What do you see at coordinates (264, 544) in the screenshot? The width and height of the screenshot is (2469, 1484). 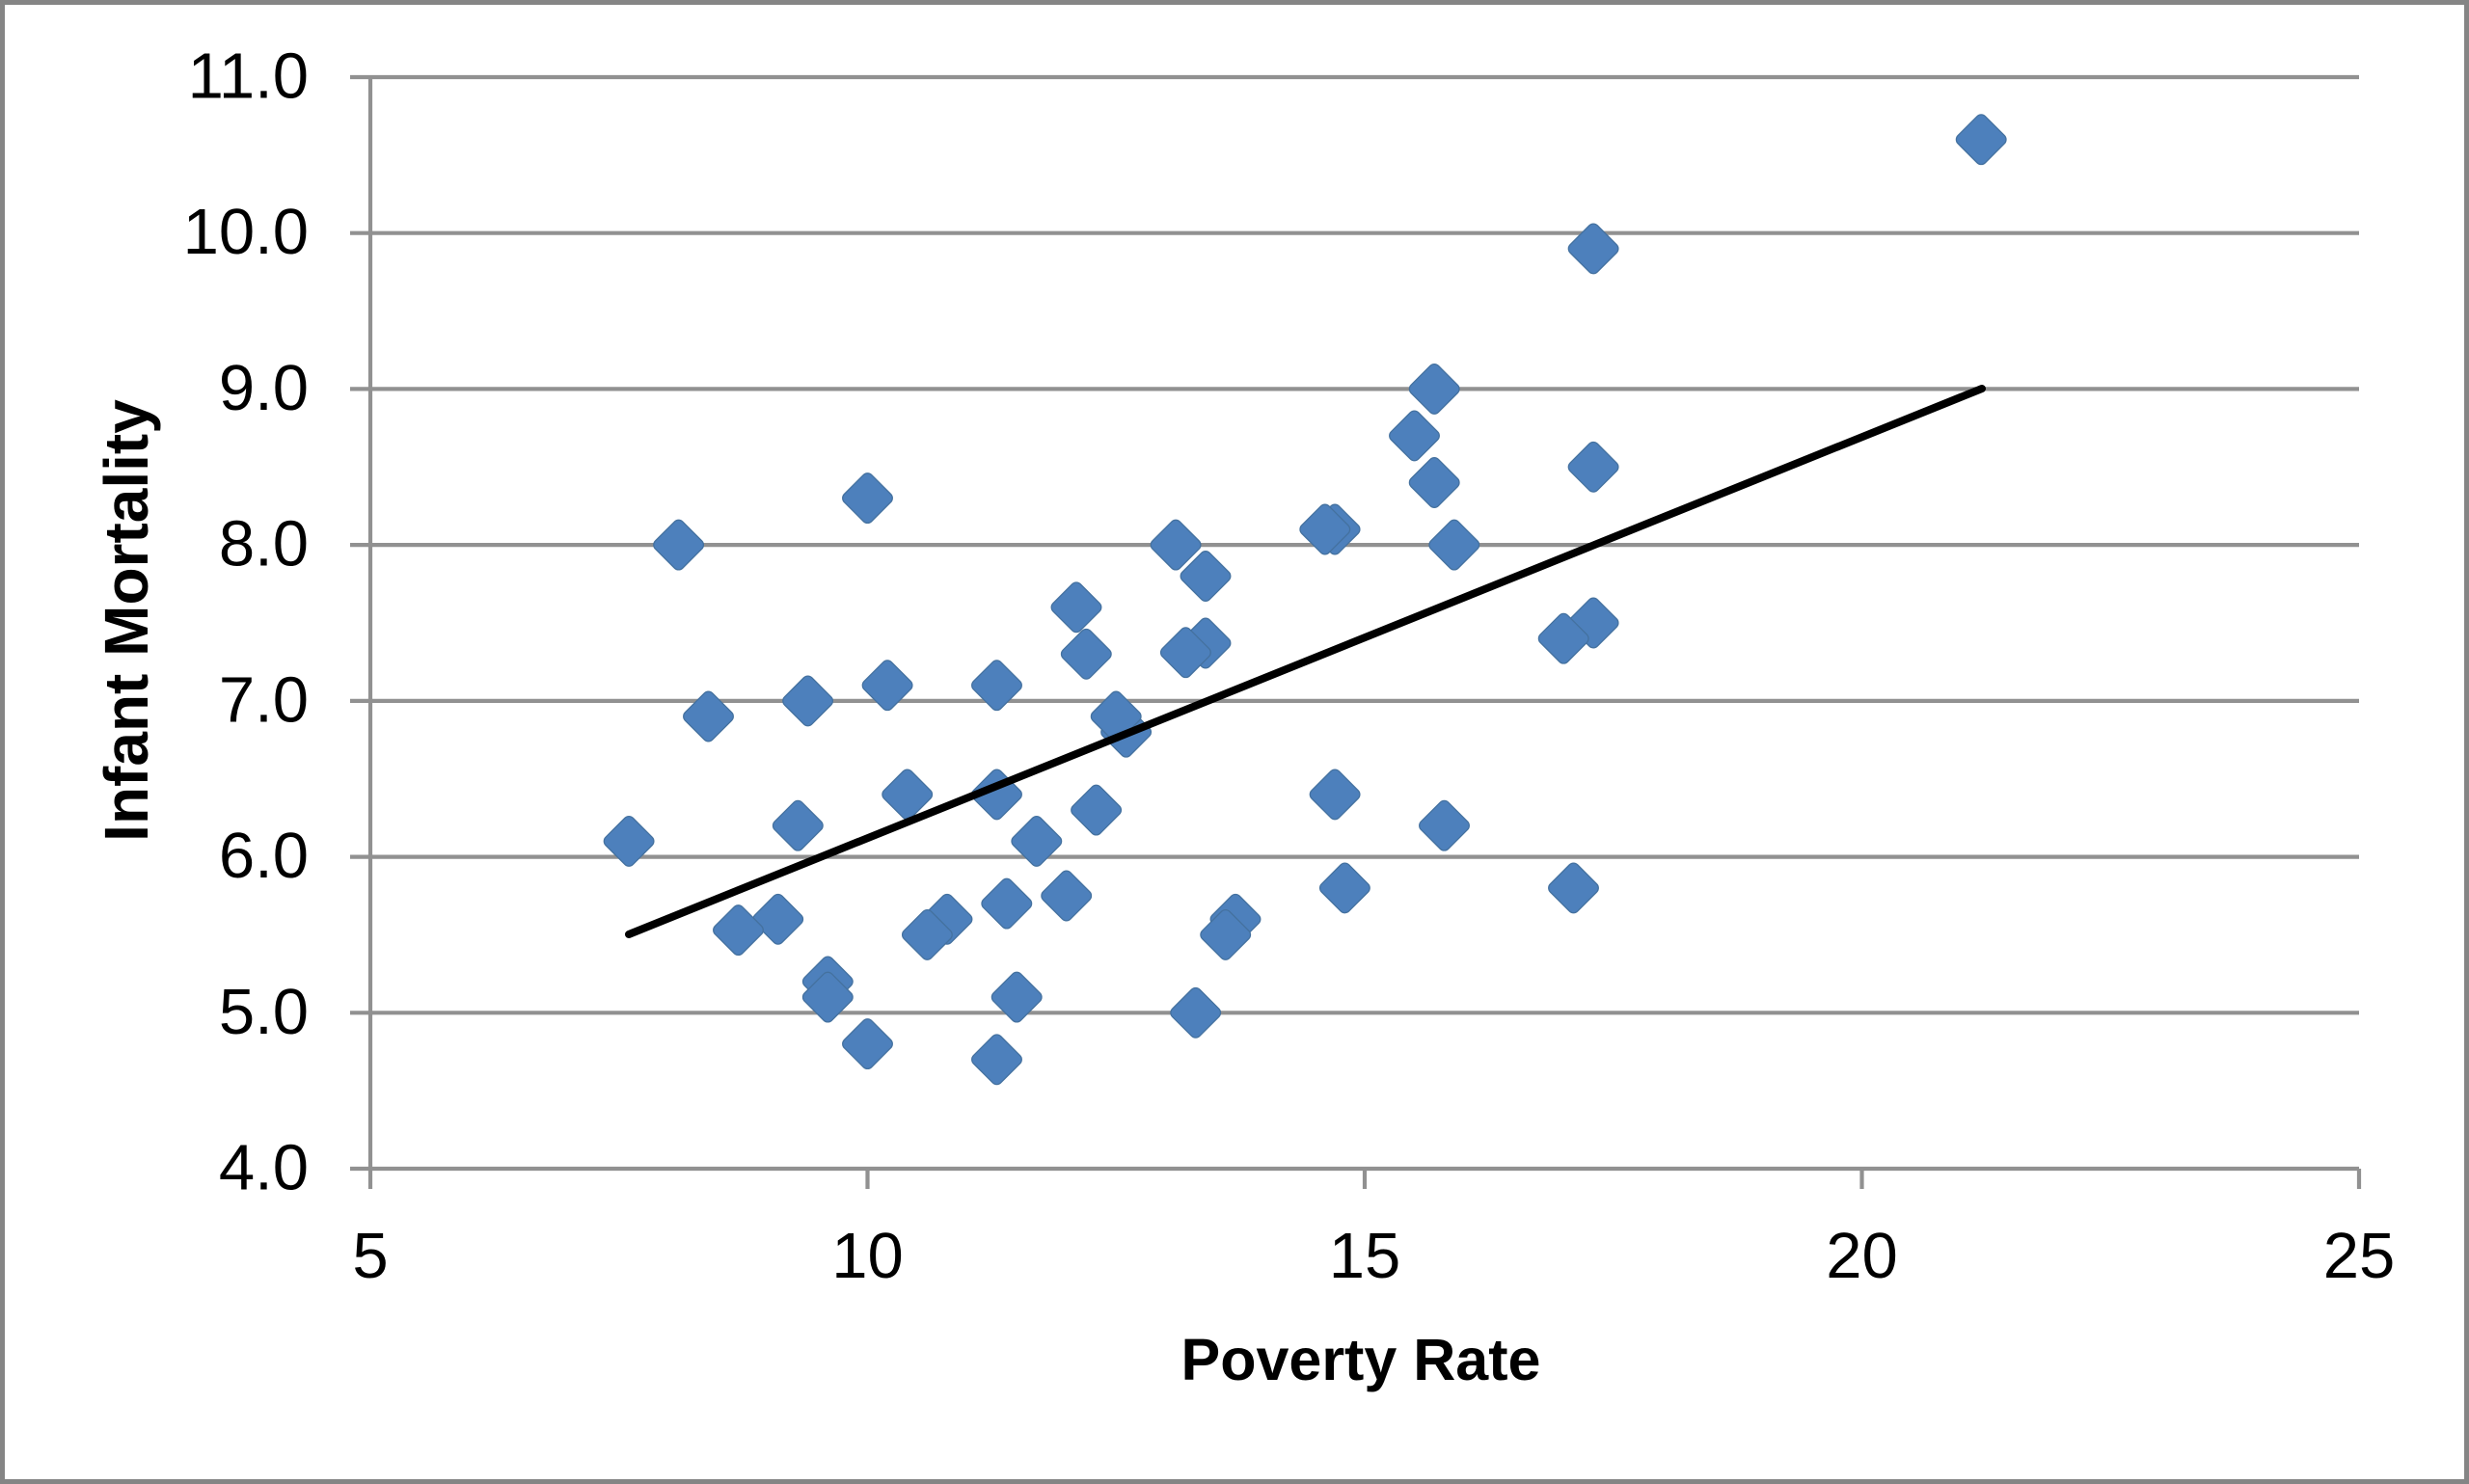 I see `svg-text: 8.0` at bounding box center [264, 544].